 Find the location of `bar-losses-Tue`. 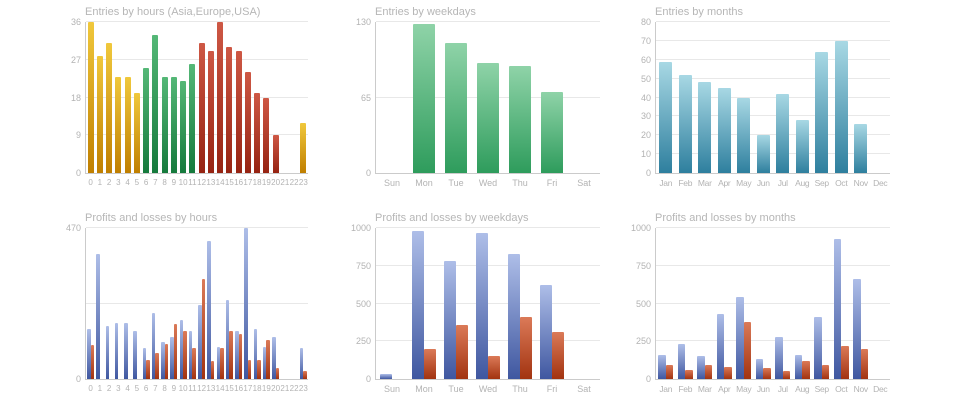

bar-losses-Tue is located at coordinates (462, 351).